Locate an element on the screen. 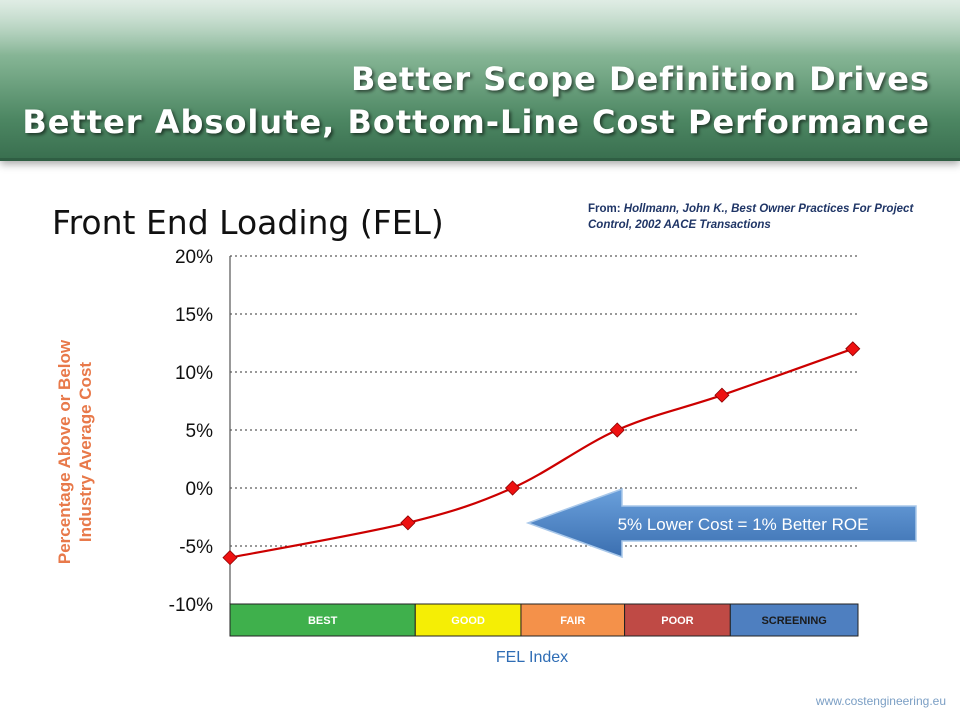 This screenshot has height=720, width=960. slide-title-line1: Better Scope Definition Drives is located at coordinates (640, 79).